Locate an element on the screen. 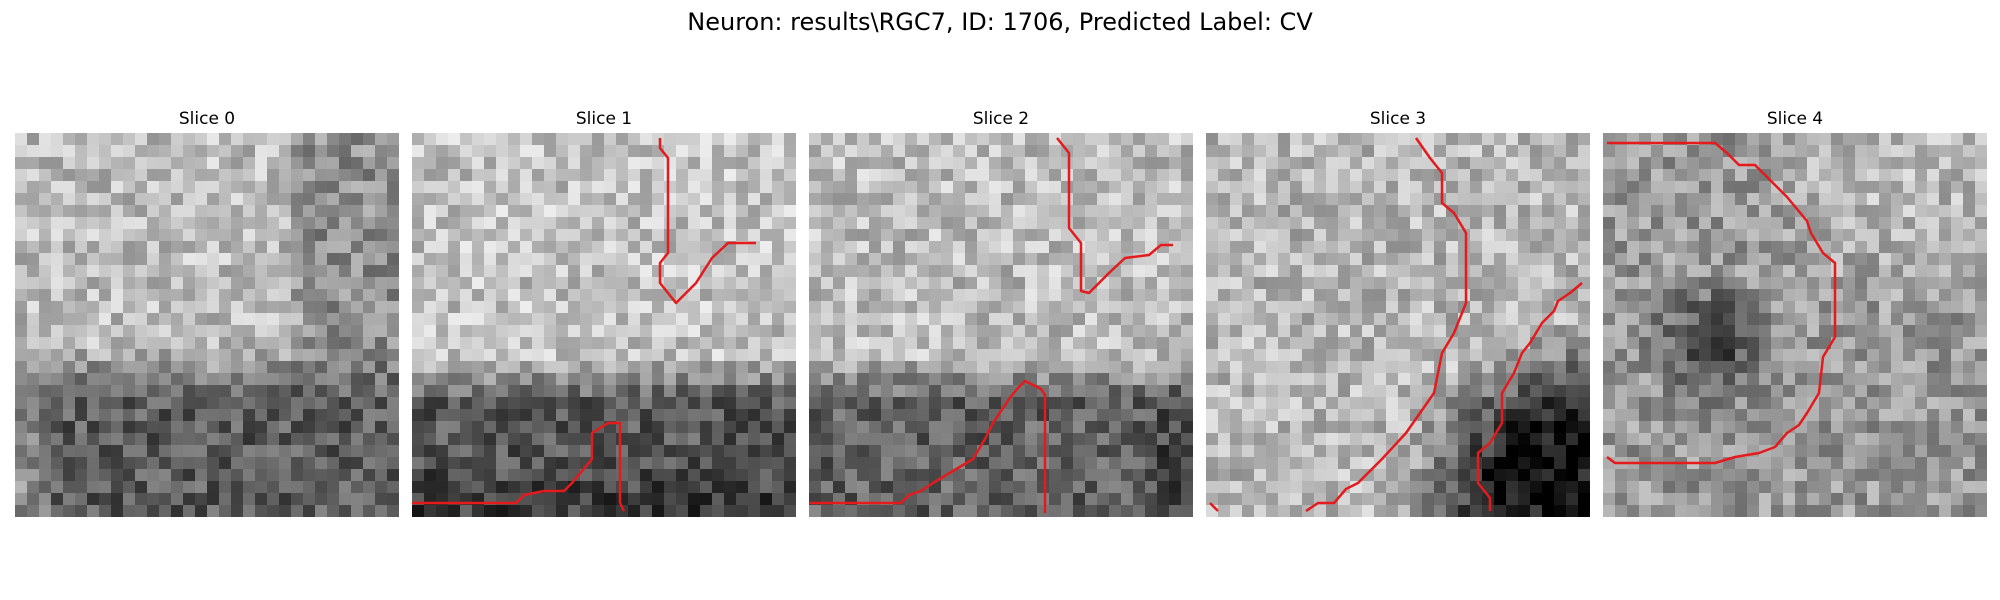  slice-title: Slice 4 is located at coordinates (1795, 119).